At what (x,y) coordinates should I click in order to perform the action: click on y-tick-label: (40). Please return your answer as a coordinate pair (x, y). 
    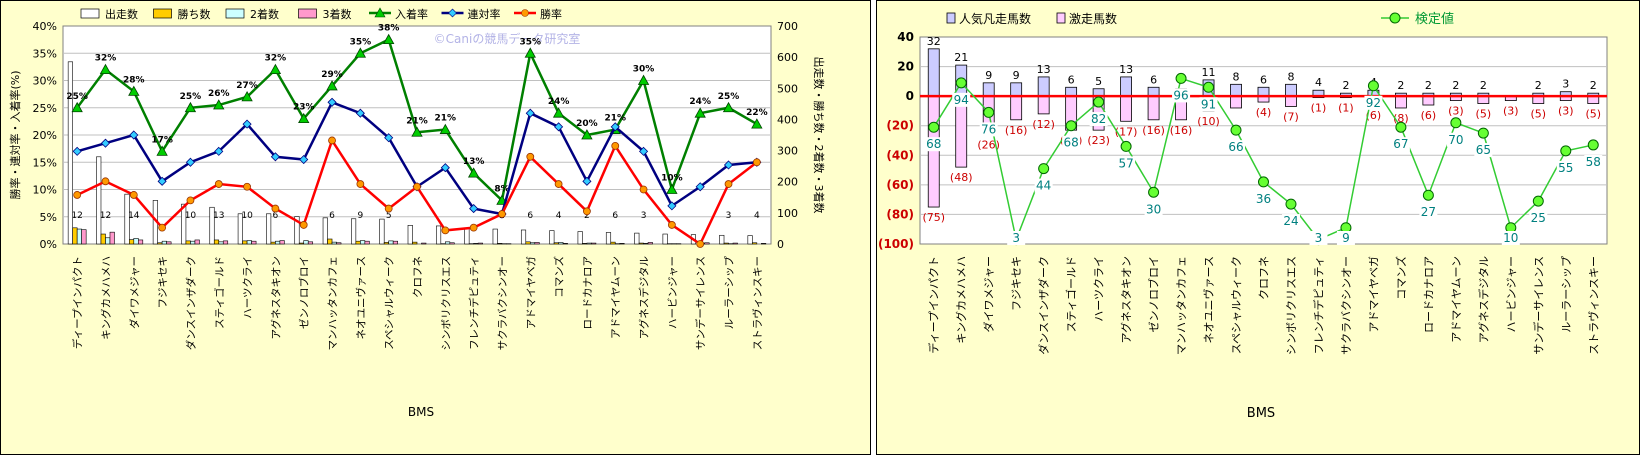
    Looking at the image, I should click on (900, 155).